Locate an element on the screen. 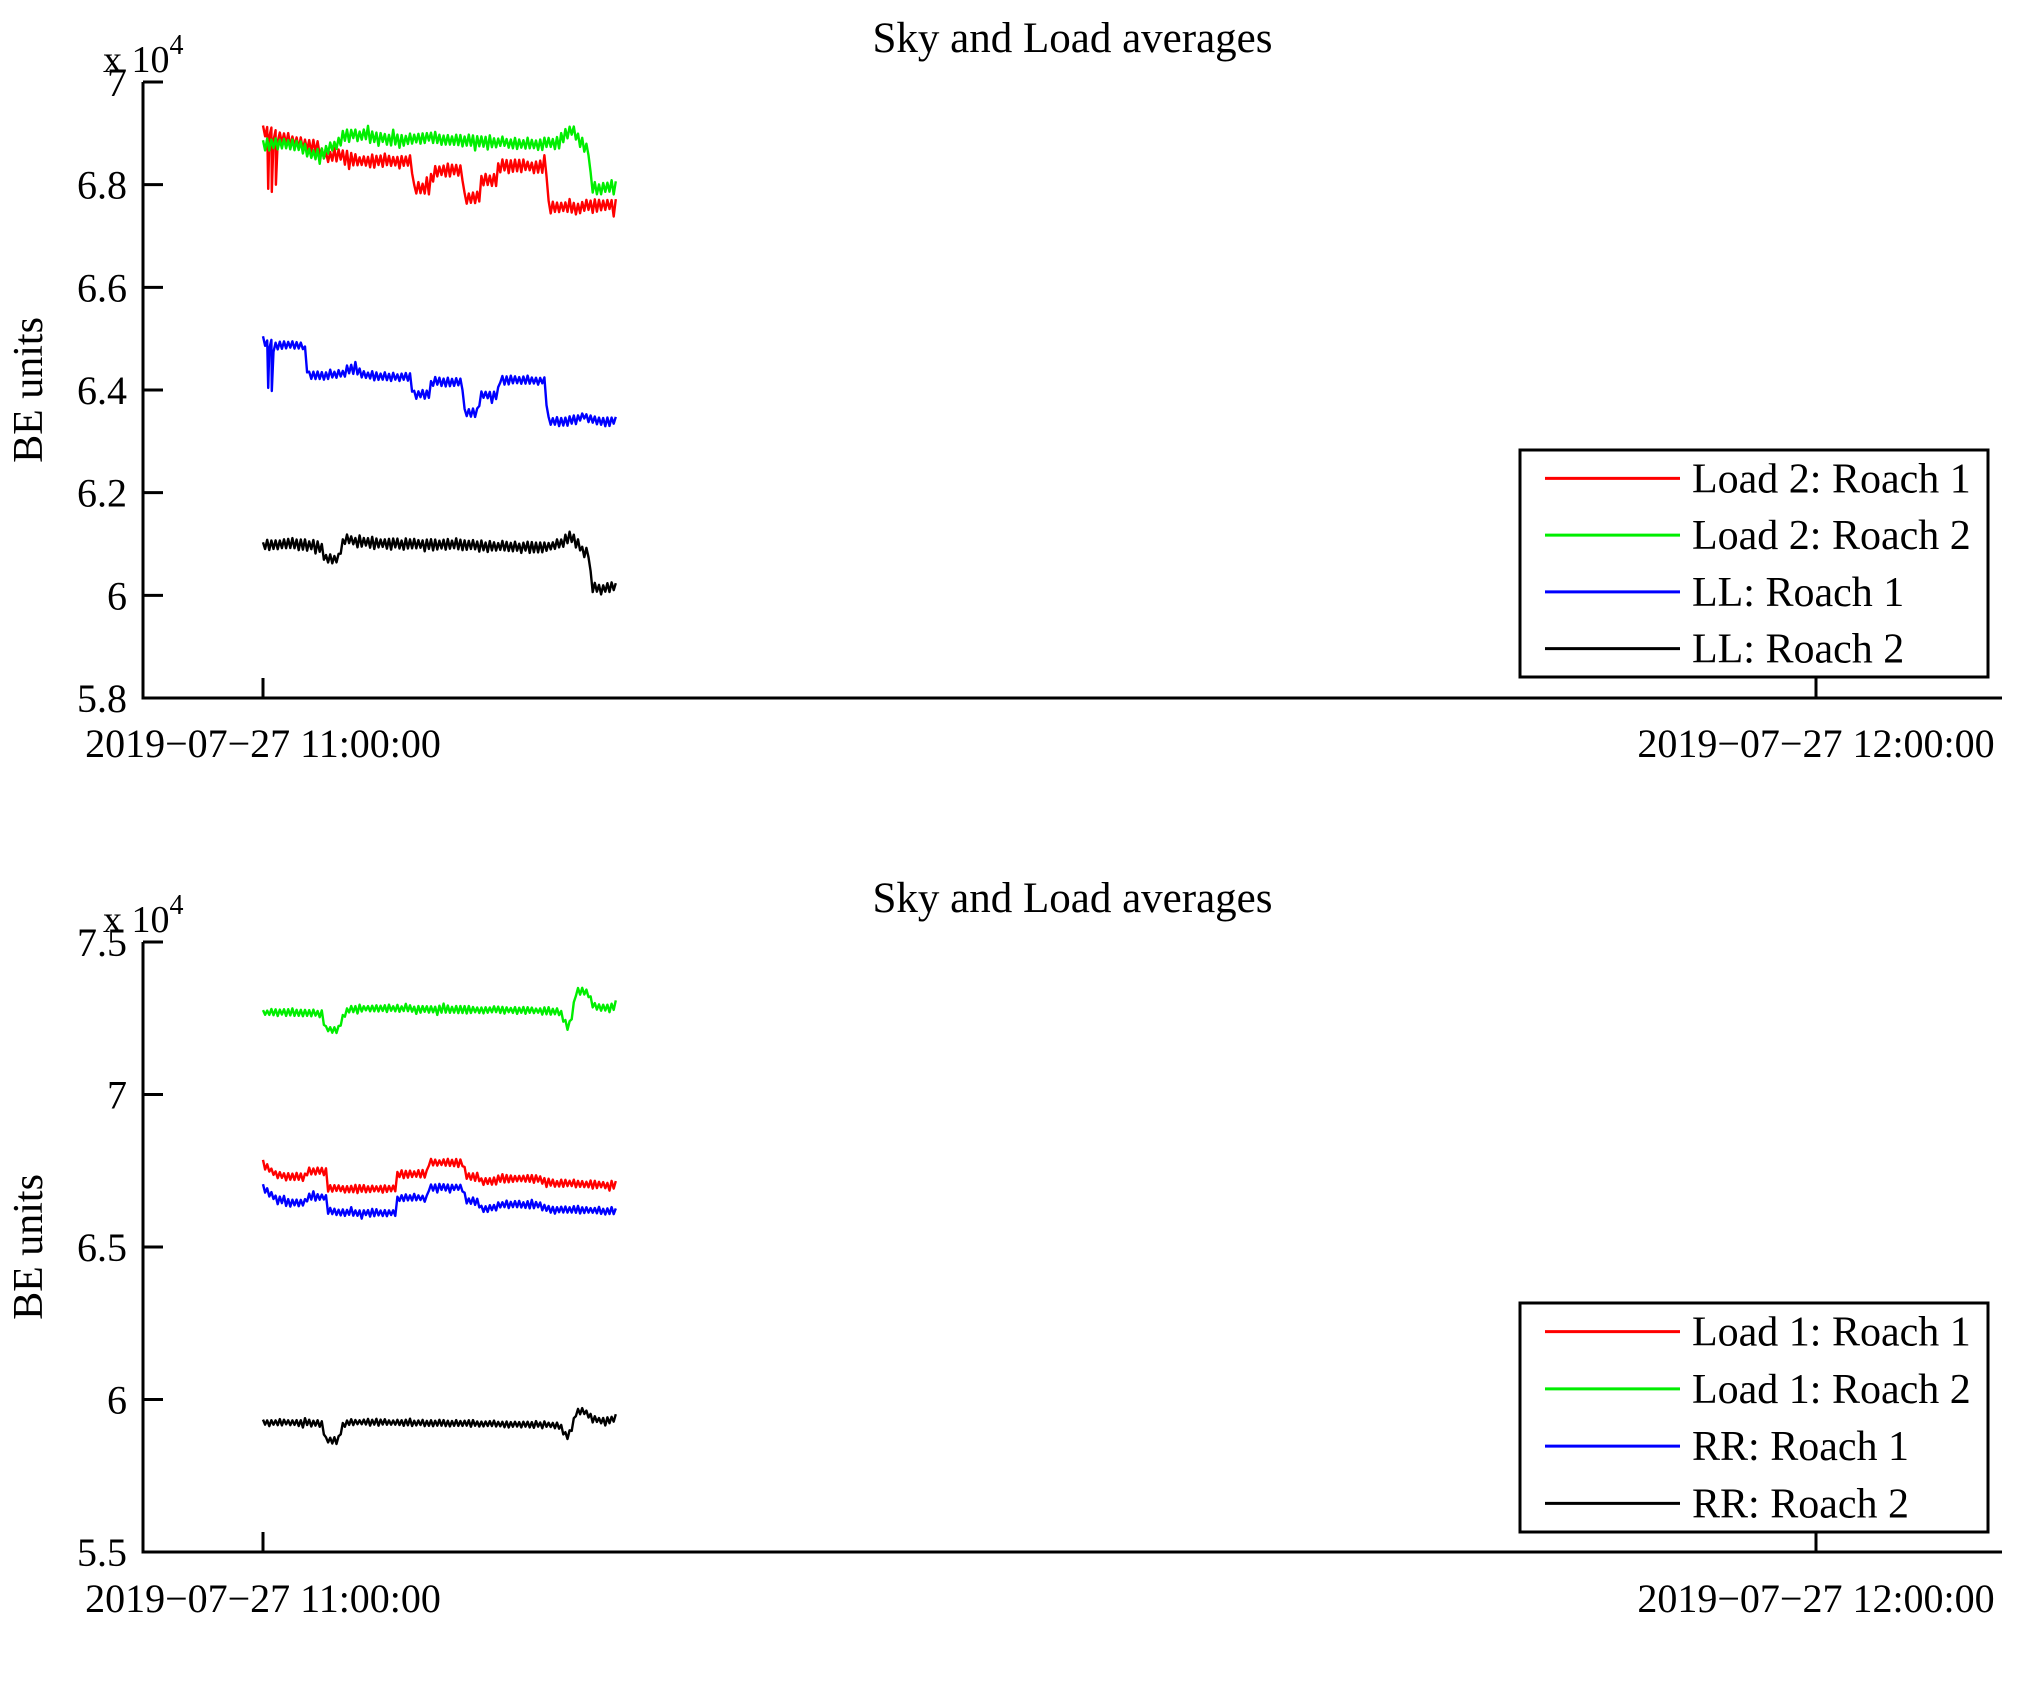 The image size is (2029, 1683). bottom-y-tick-label: 6.5 is located at coordinates (102, 1247).